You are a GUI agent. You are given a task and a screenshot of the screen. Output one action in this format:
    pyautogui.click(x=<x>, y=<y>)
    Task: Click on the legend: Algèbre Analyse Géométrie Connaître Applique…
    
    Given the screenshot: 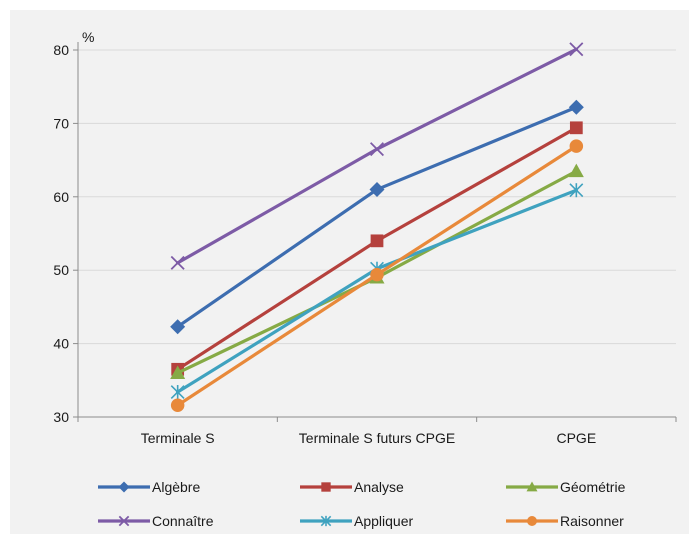 What is the action you would take?
    pyautogui.click(x=362, y=504)
    